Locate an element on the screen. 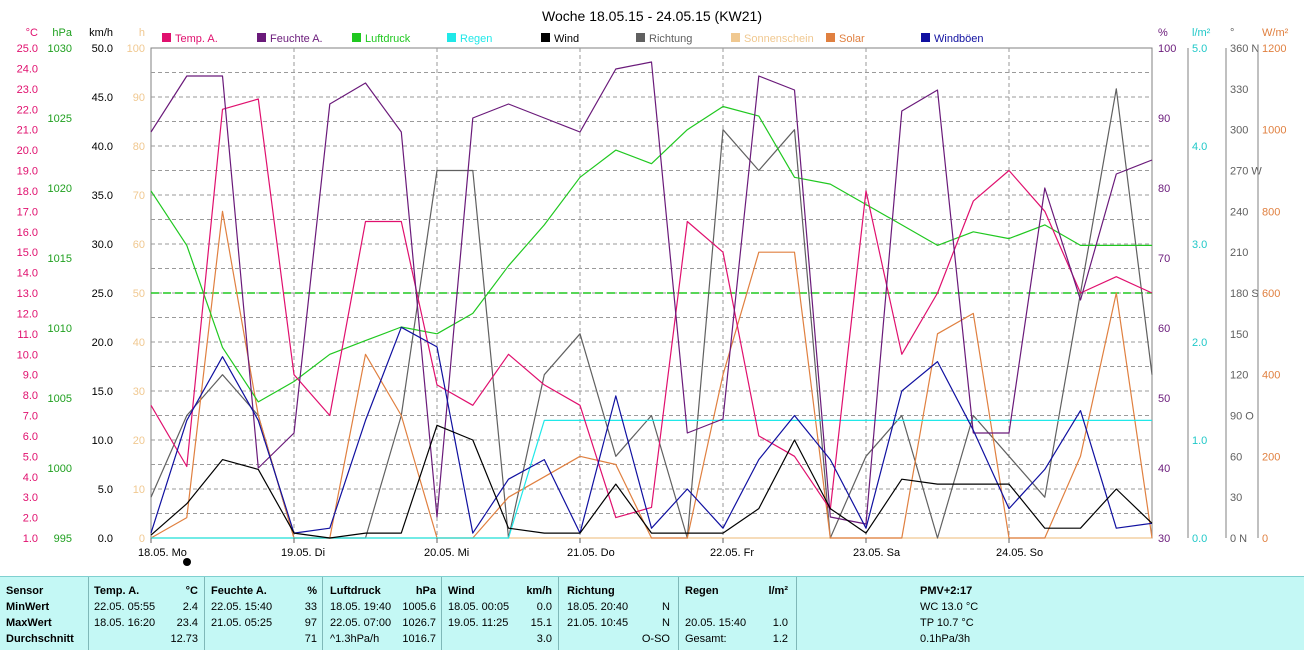 Image resolution: width=1304 pixels, height=650 pixels. humidity-min-value: 33 is located at coordinates (310, 607).